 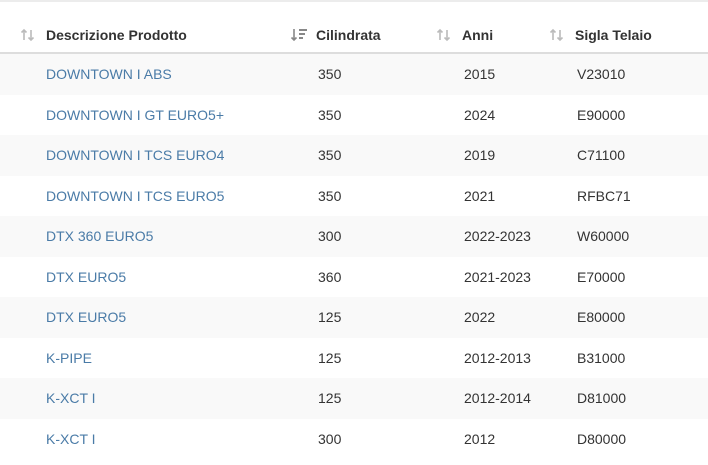 I want to click on table-row: K-XCT I 125 2012-2014 D81000, so click(x=354, y=398).